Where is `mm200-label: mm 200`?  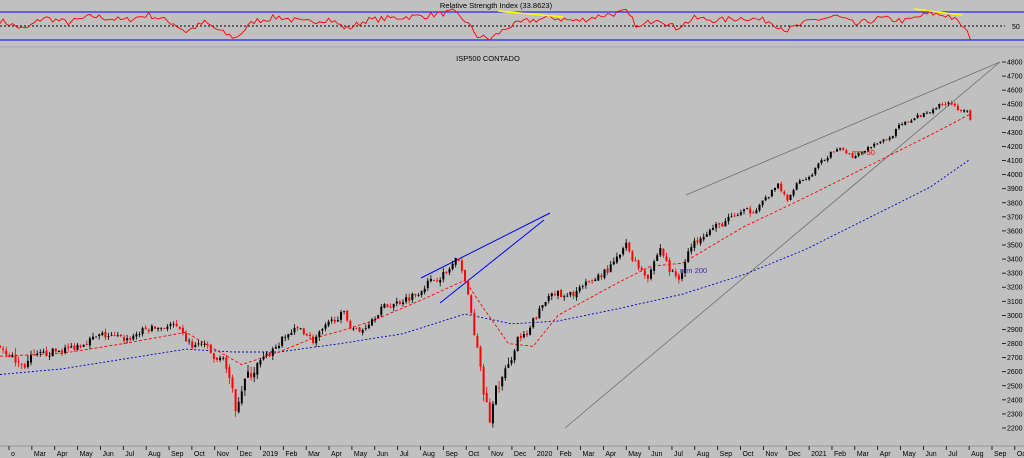
mm200-label: mm 200 is located at coordinates (693, 270).